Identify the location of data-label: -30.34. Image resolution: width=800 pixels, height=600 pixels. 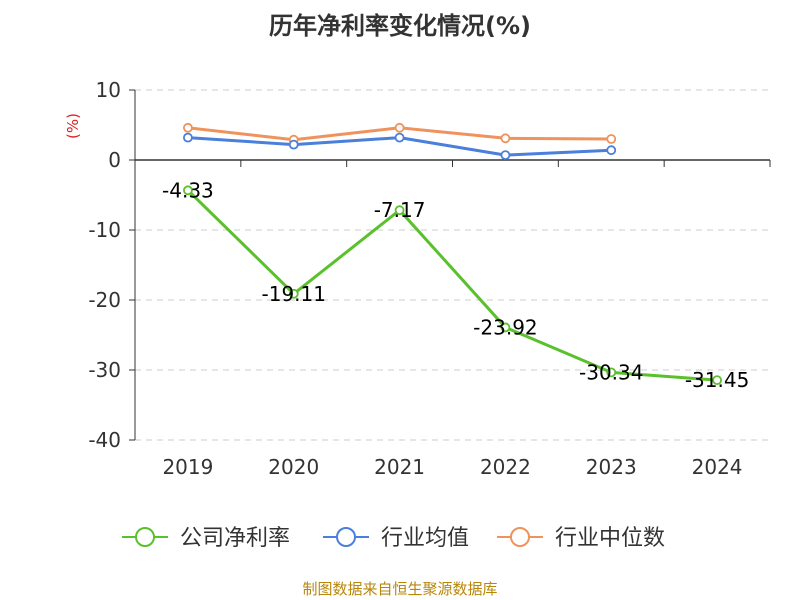
(611, 372).